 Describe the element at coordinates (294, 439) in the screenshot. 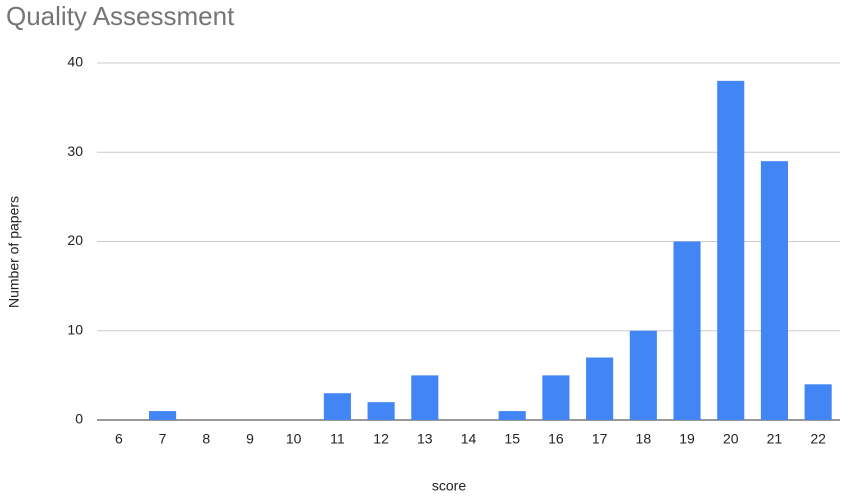

I see `x-tick-label: 10` at that location.